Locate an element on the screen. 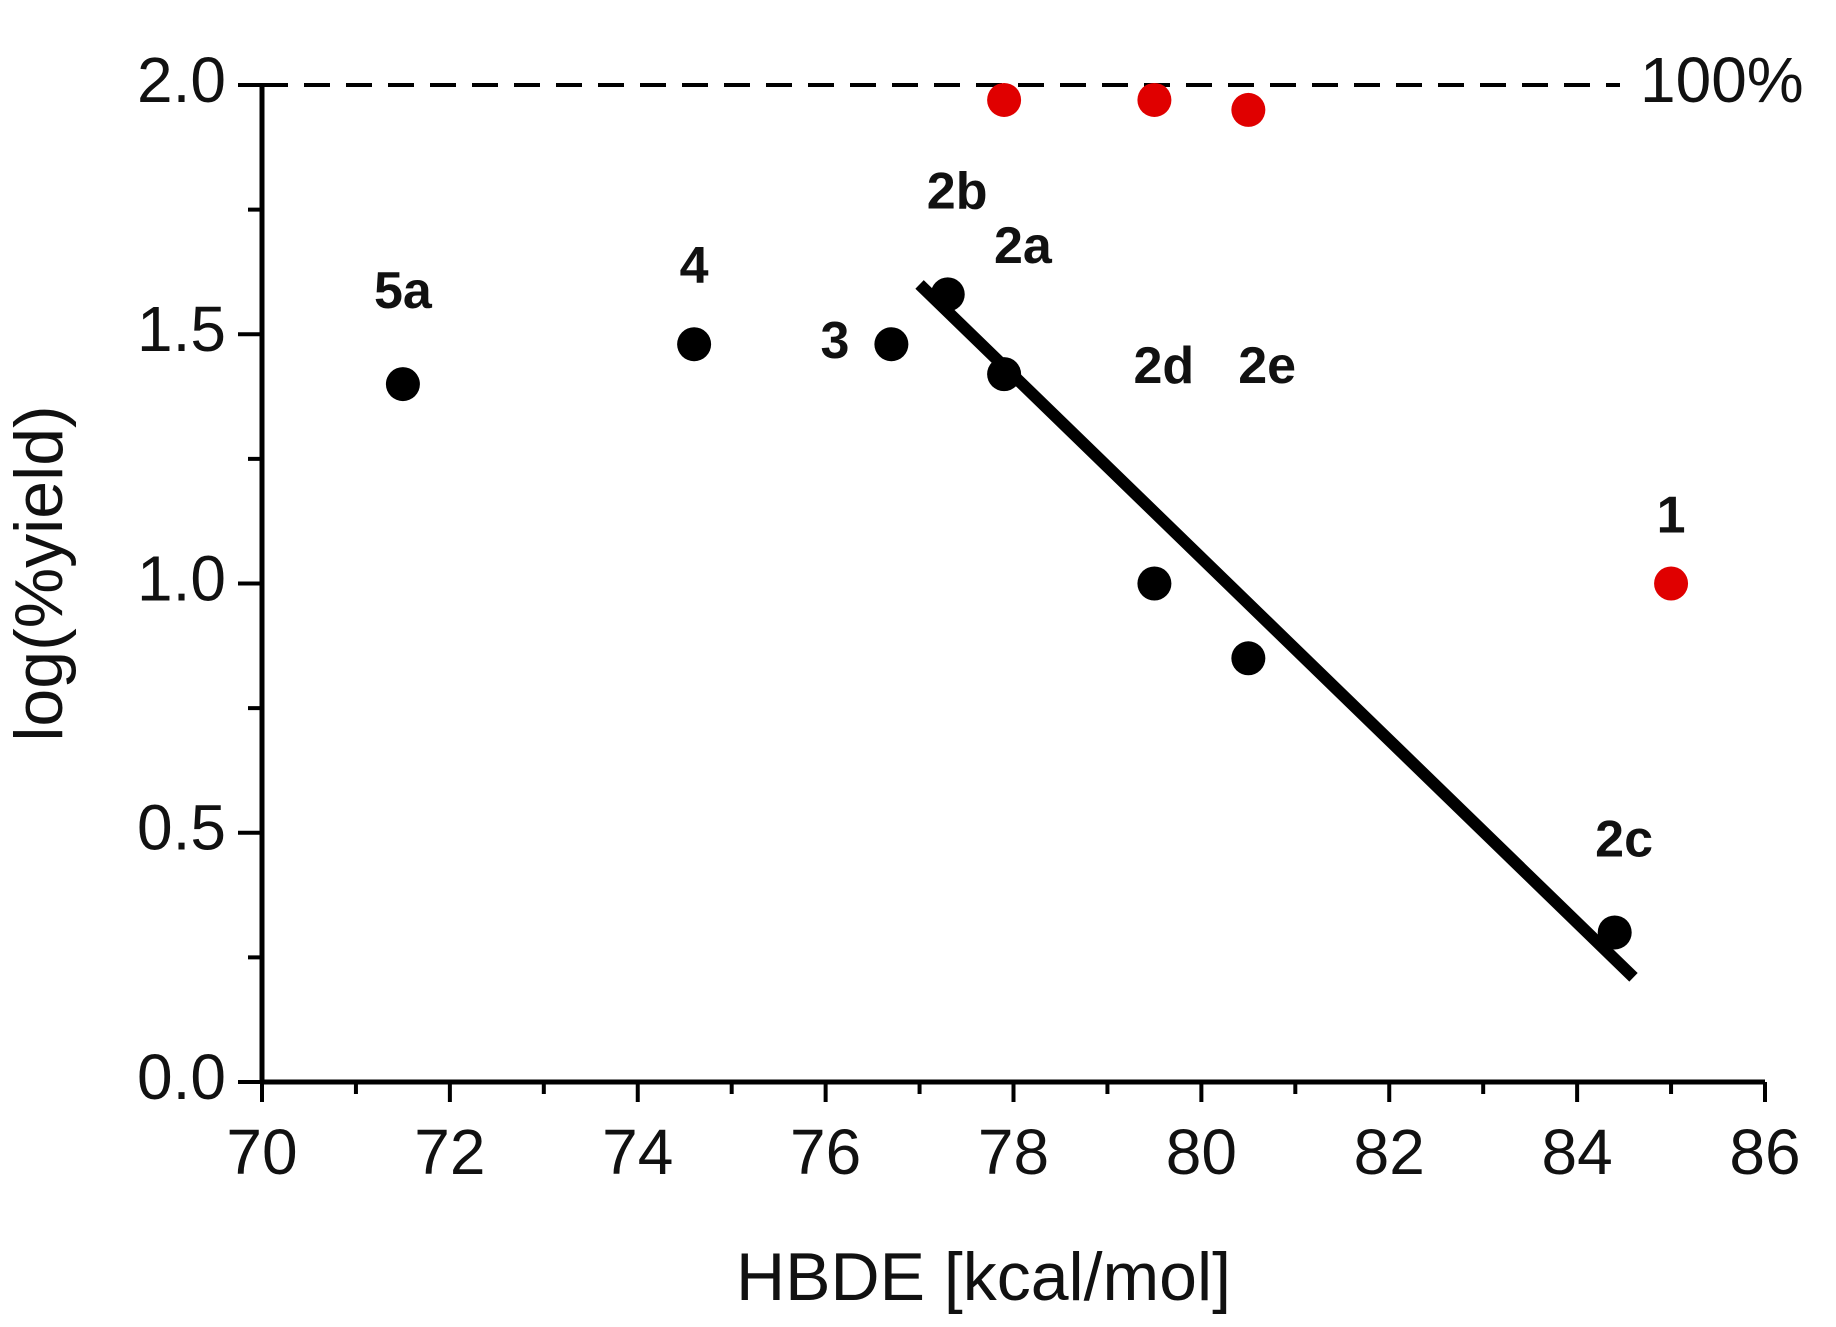 The width and height of the screenshot is (1836, 1327). x-tick-label: 72 is located at coordinates (449, 1152).